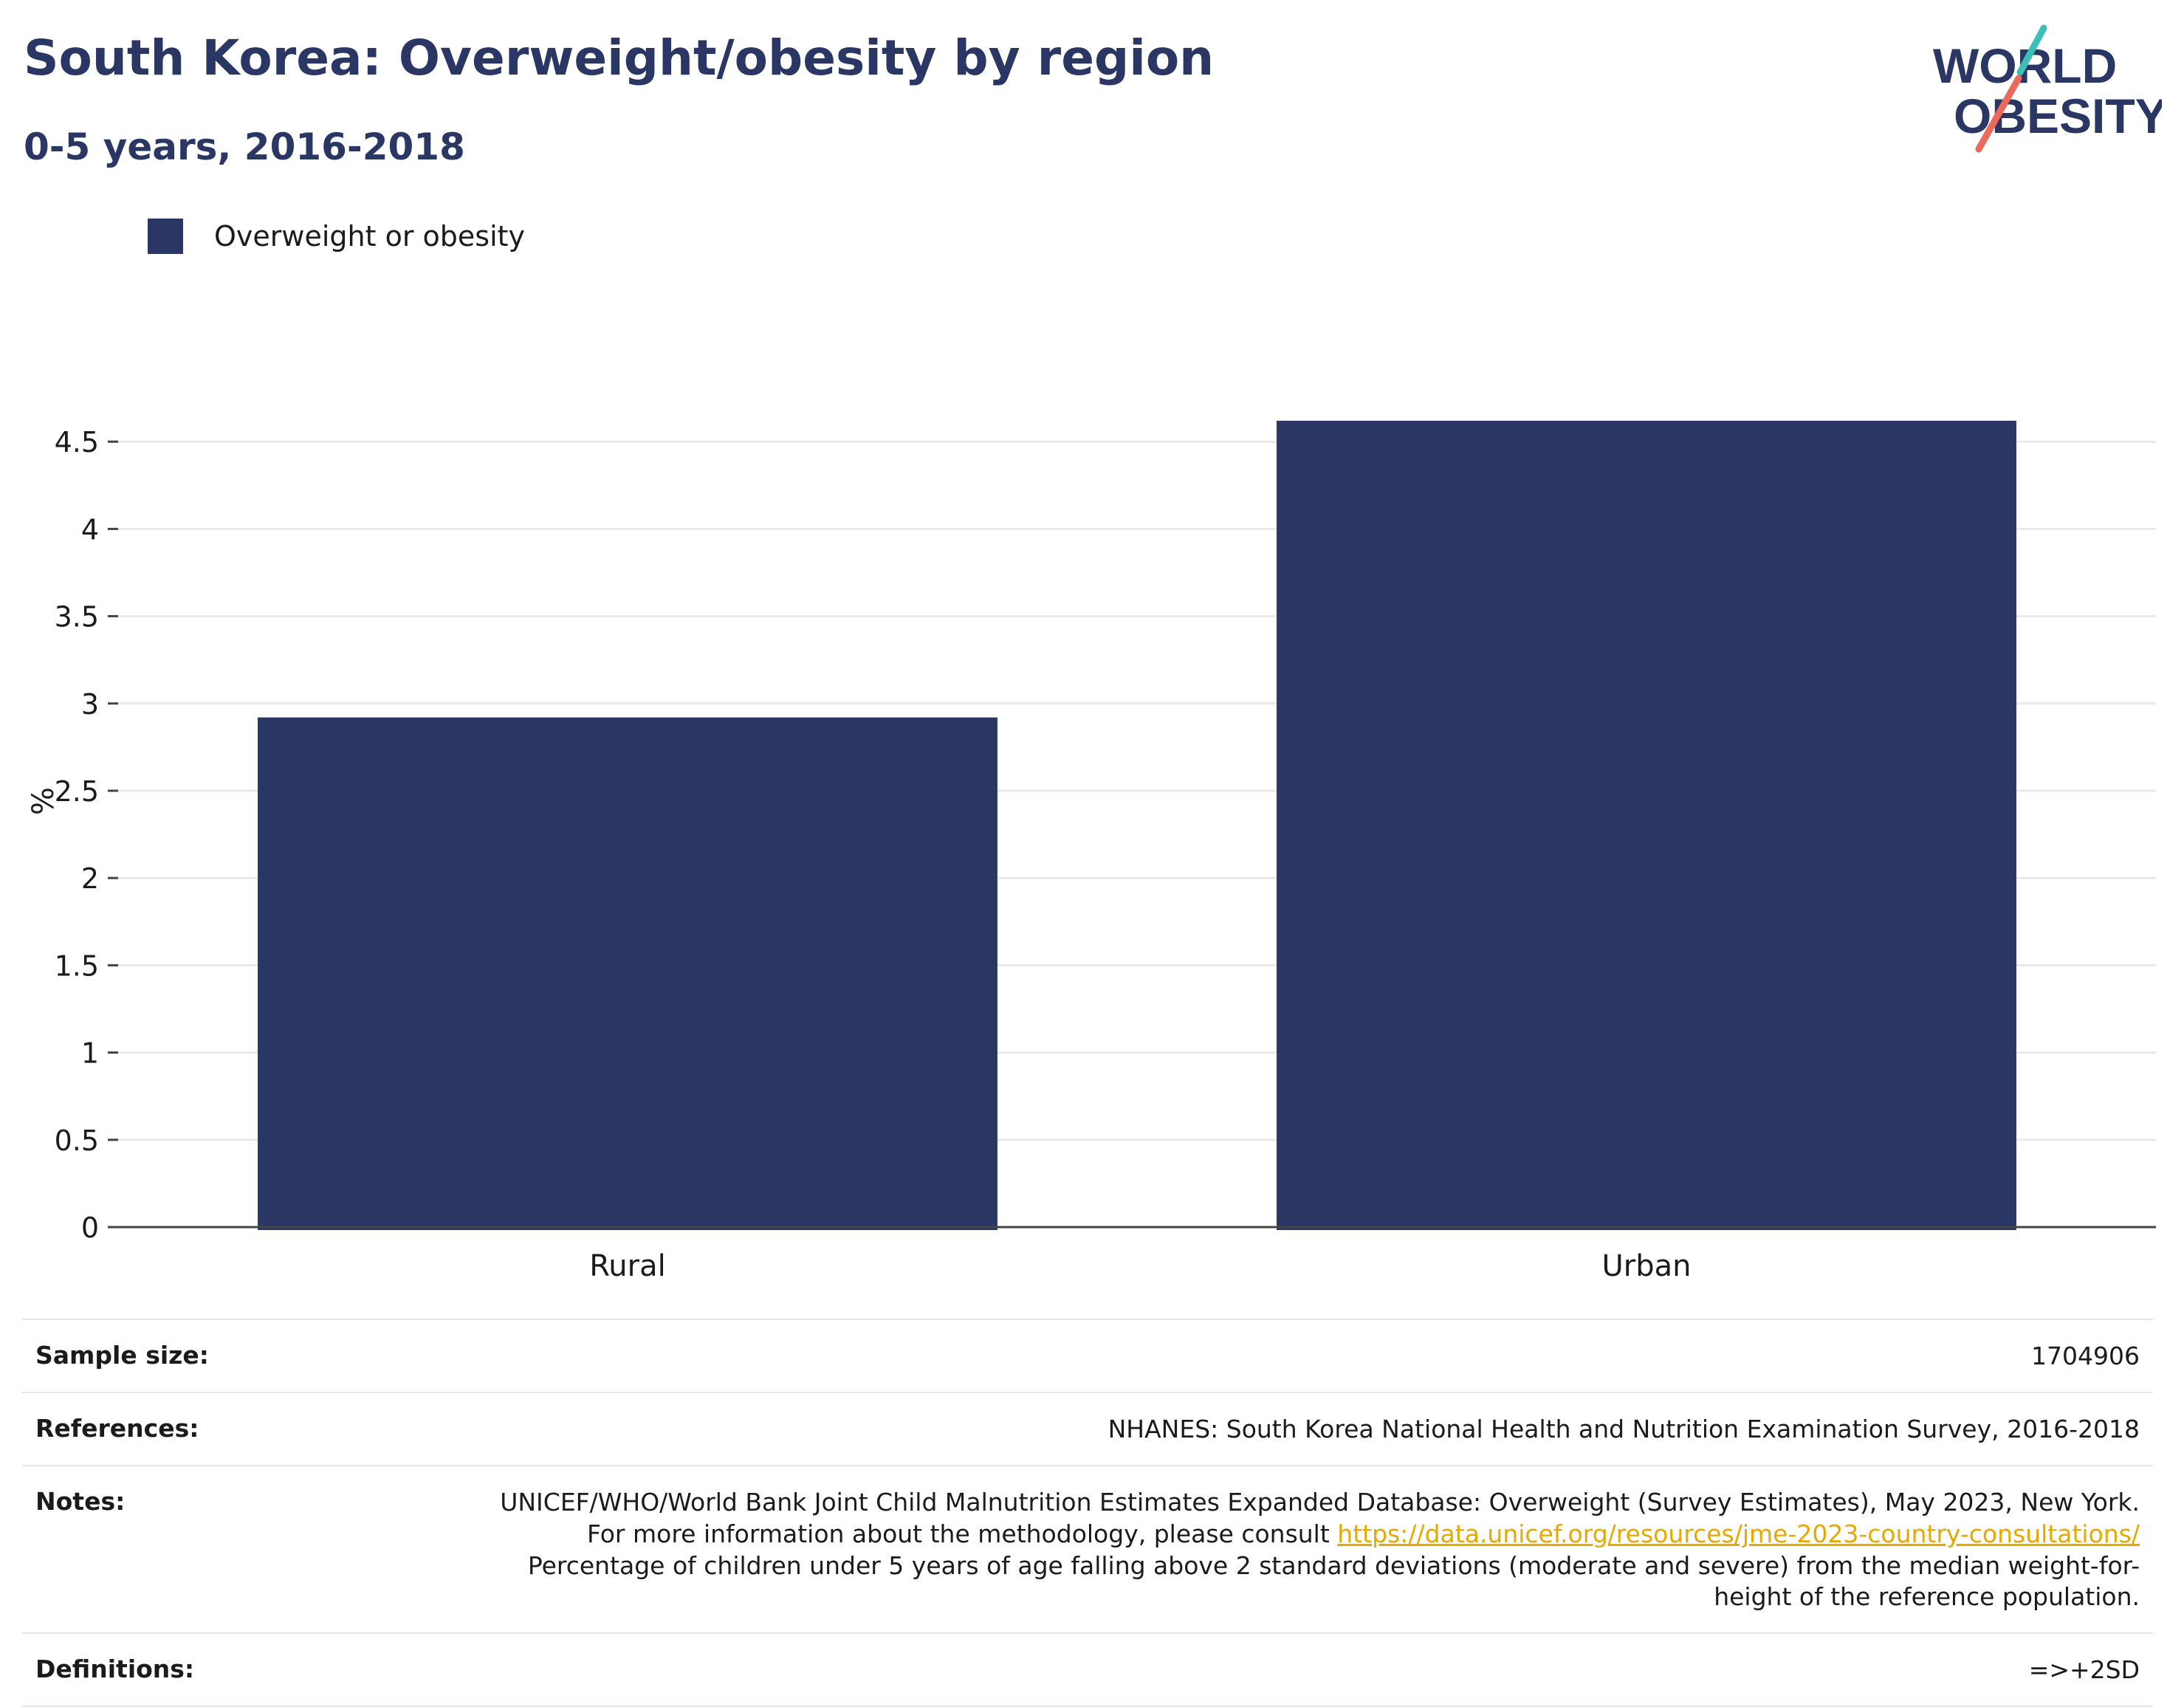  I want to click on y-tick-label: 1.5, so click(77, 965).